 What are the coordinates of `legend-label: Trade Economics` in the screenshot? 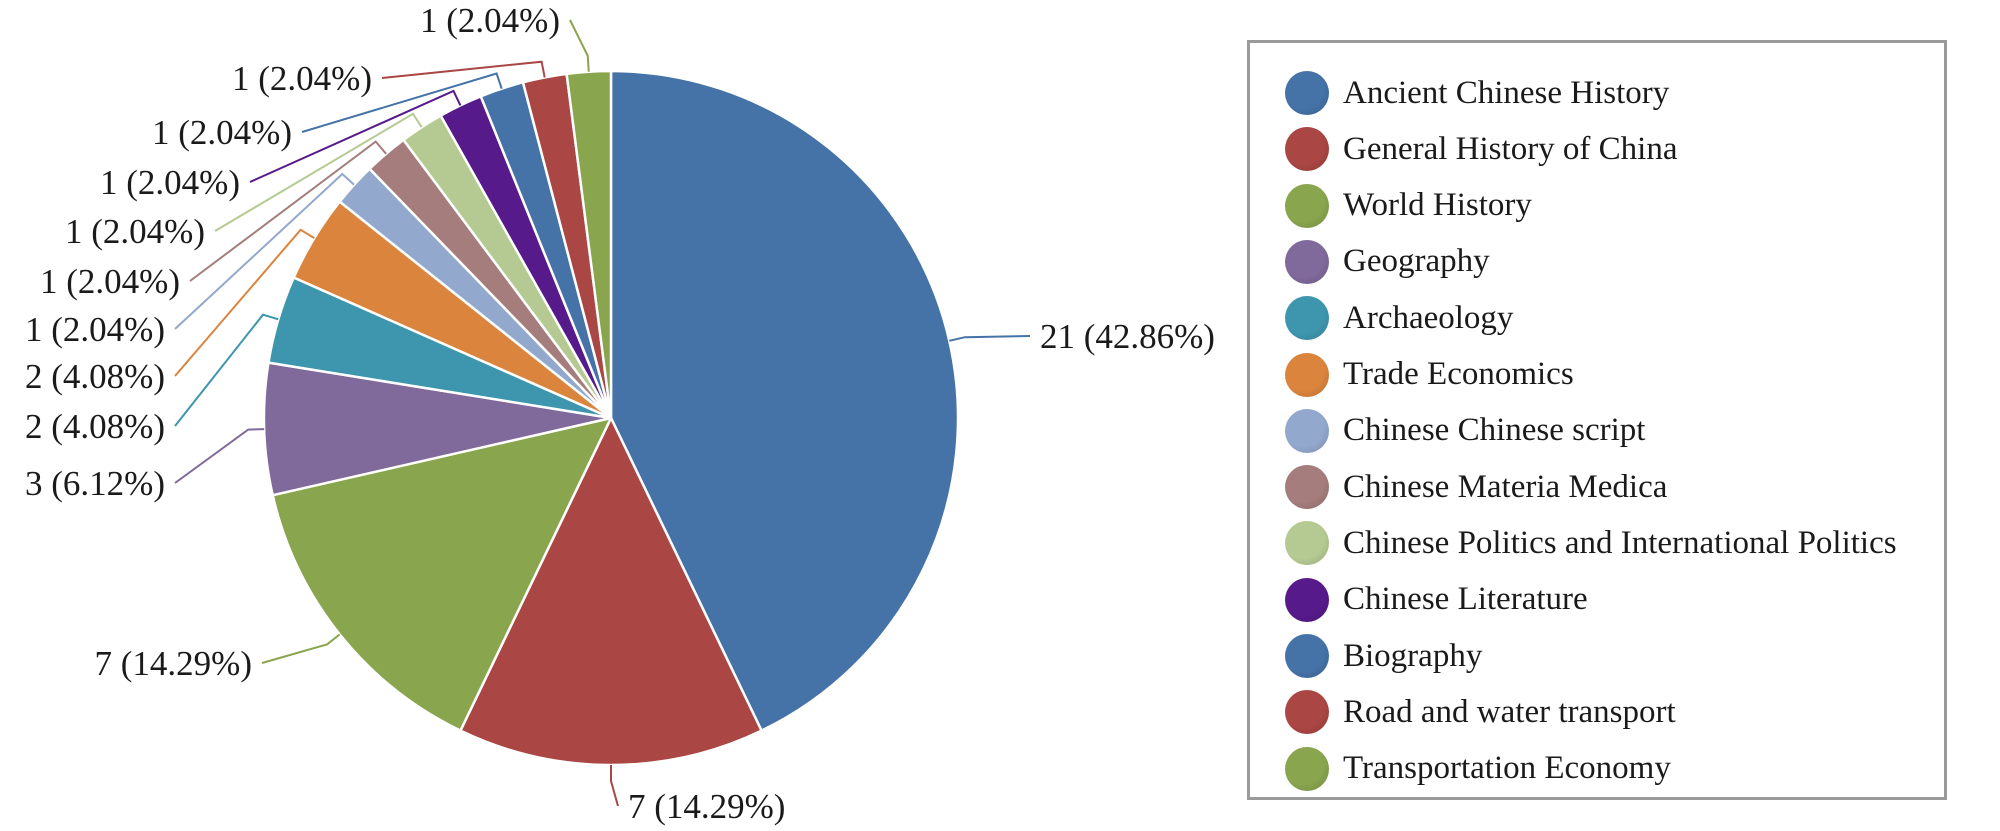 It's located at (1458, 374).